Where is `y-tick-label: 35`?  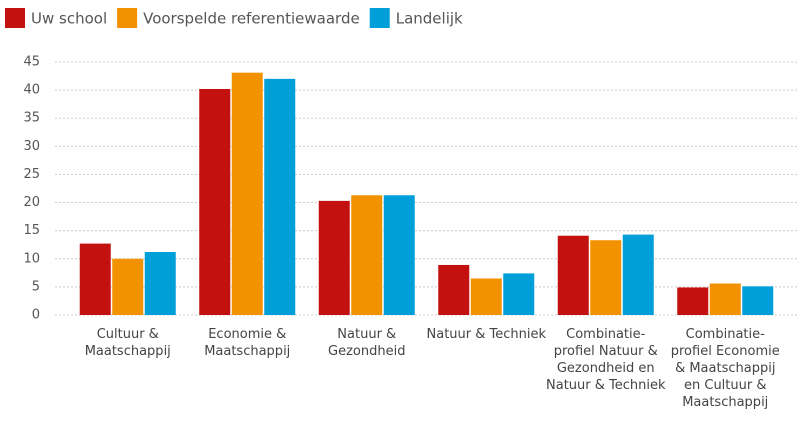 y-tick-label: 35 is located at coordinates (31, 118).